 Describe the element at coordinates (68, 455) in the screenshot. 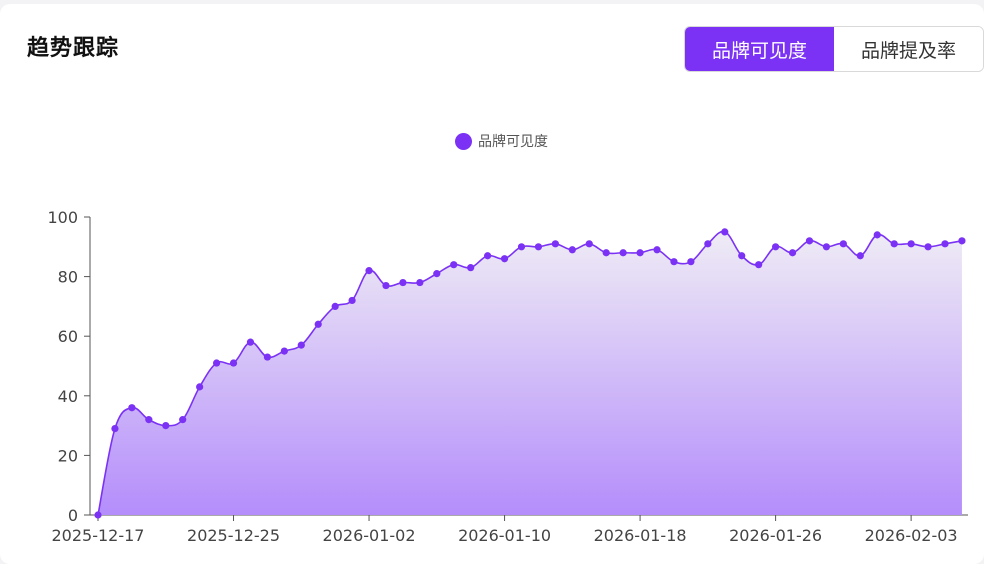

I see `y-tick-label: 20` at that location.